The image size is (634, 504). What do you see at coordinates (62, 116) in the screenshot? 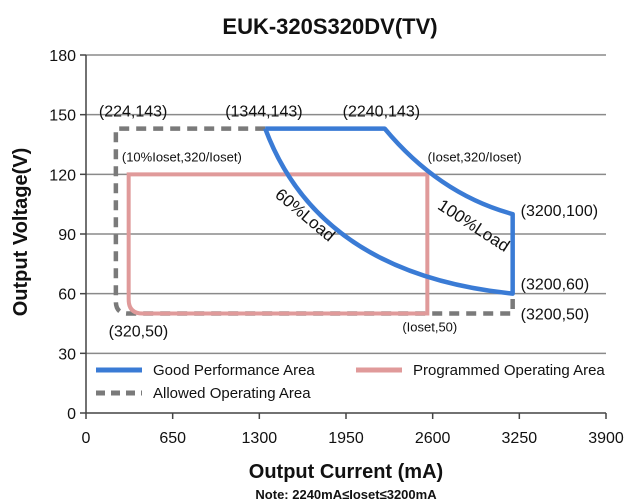
I see `y-tick-label: 150` at bounding box center [62, 116].